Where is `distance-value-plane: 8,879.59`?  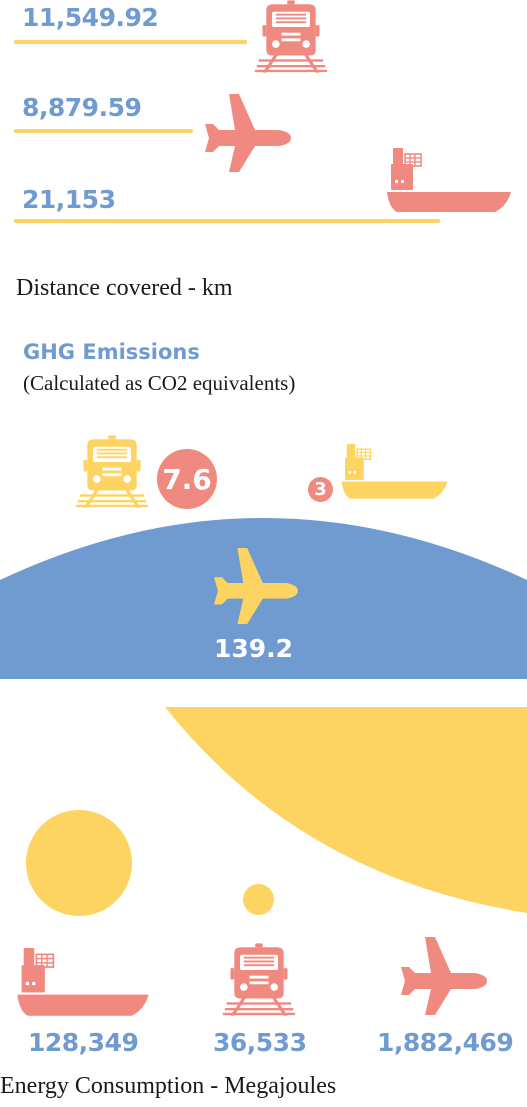
distance-value-plane: 8,879.59 is located at coordinates (82, 107).